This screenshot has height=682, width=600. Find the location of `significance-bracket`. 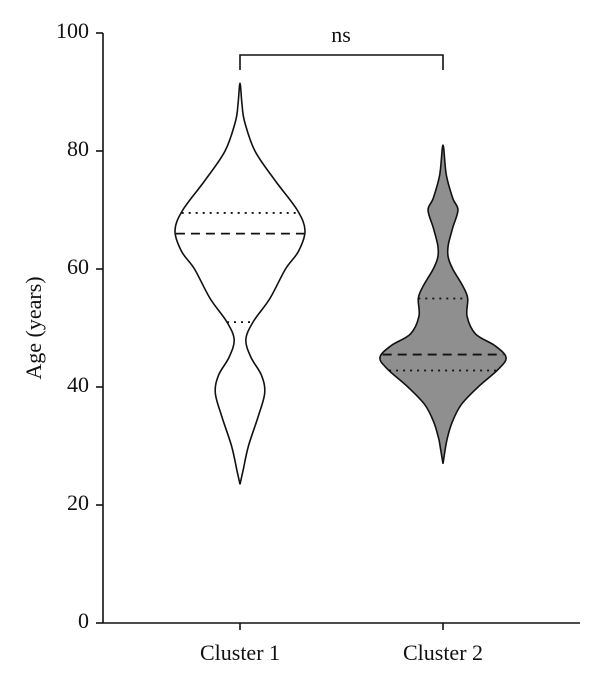

significance-bracket is located at coordinates (341, 62).